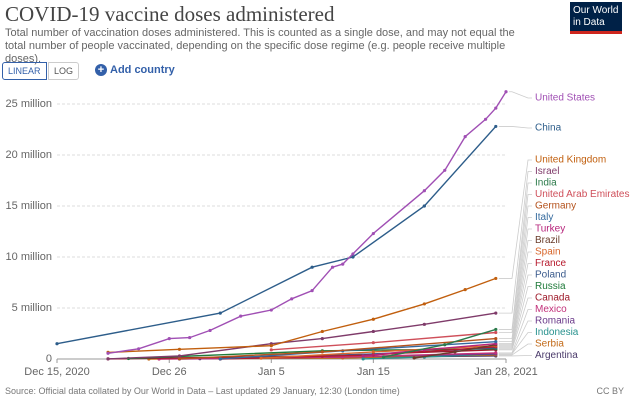  What do you see at coordinates (550, 286) in the screenshot?
I see `legend-label: Russia` at bounding box center [550, 286].